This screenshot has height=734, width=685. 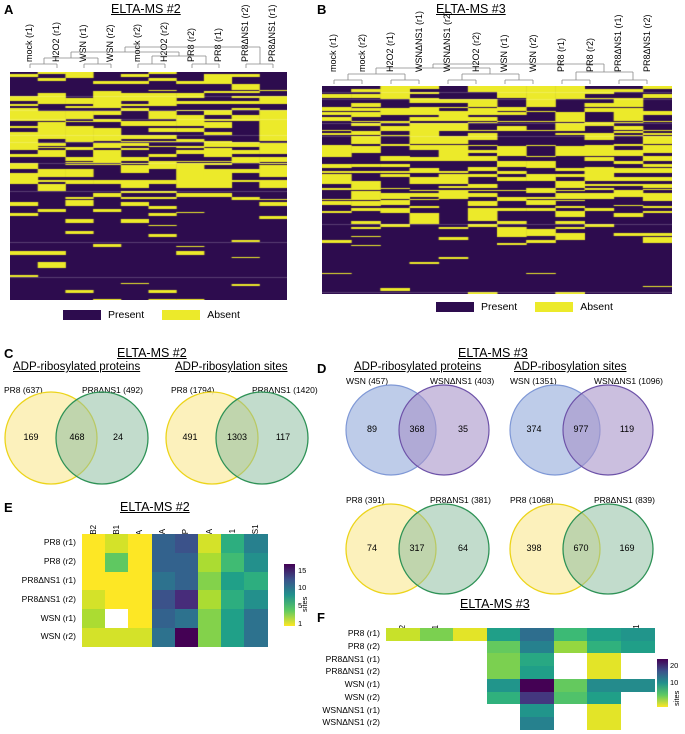 I want to click on venn-c2-only-right: 117, so click(x=283, y=437).